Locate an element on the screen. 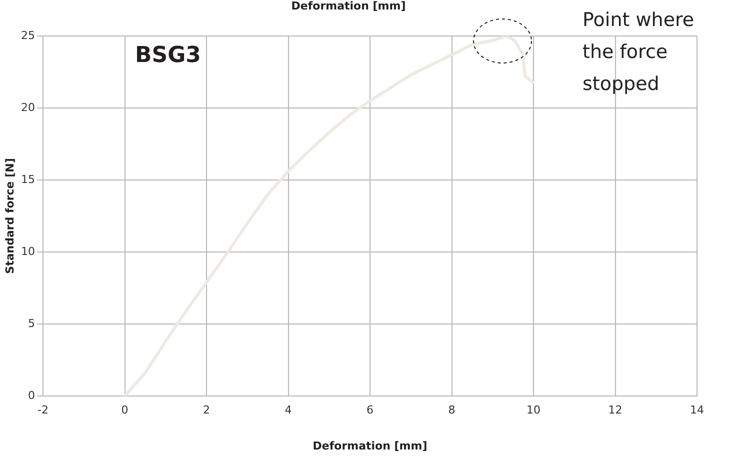  x-tick-label: 2 is located at coordinates (206, 409).